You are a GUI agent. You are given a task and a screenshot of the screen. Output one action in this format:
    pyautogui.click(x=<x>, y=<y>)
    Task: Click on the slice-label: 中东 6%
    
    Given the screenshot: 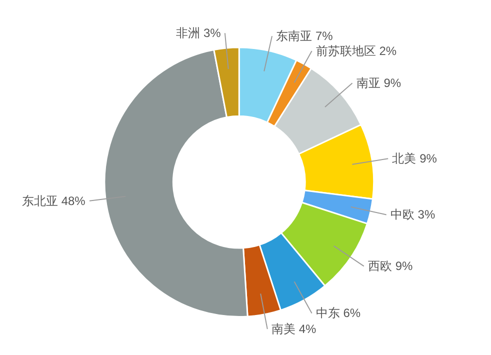 What is the action you would take?
    pyautogui.click(x=338, y=313)
    